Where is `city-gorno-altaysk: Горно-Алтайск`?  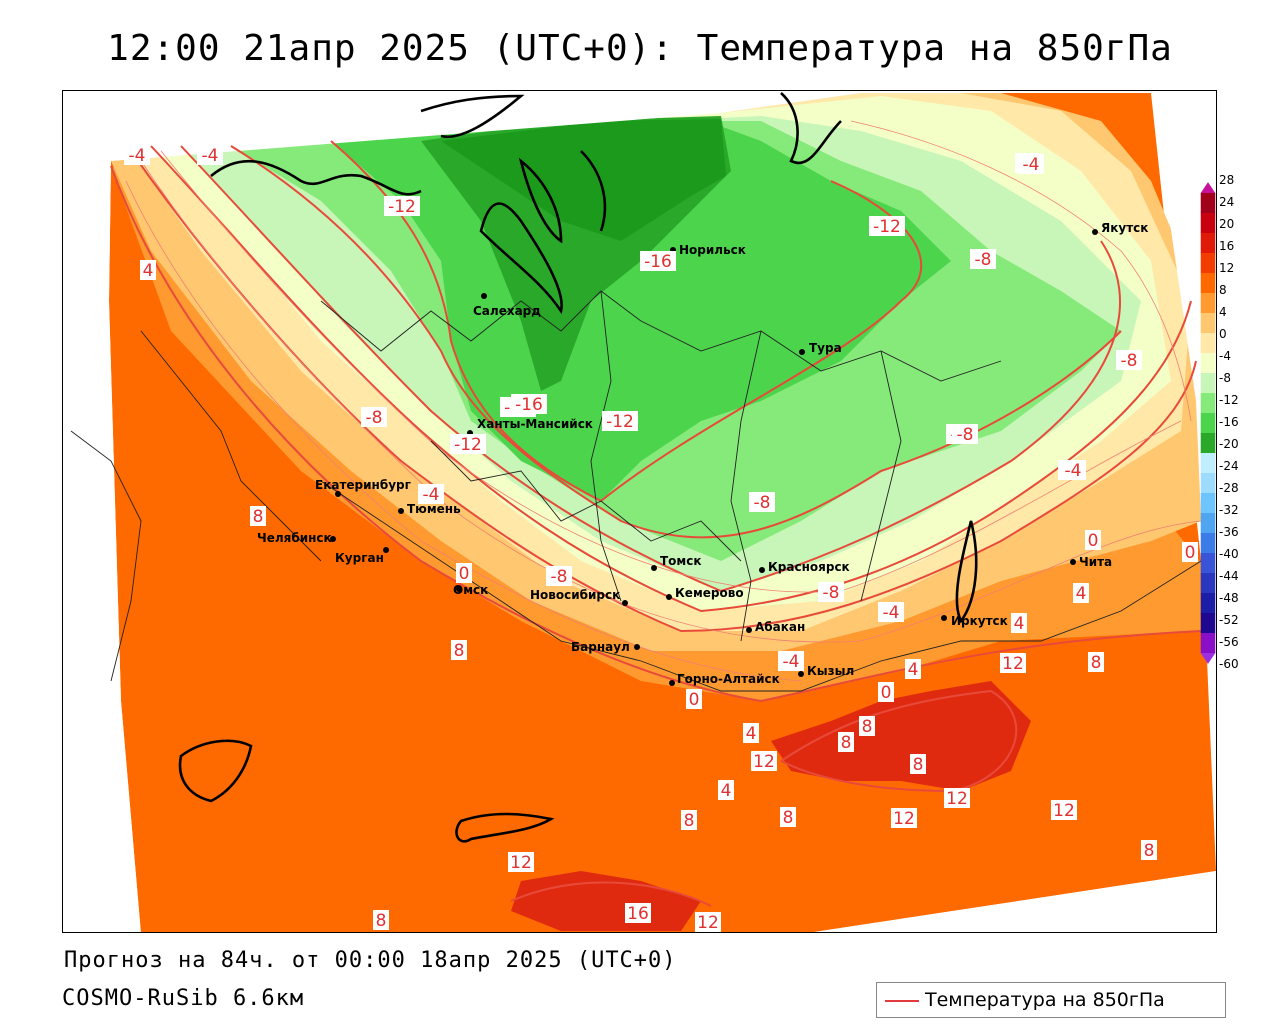 city-gorno-altaysk: Горно-Алтайск is located at coordinates (728, 679).